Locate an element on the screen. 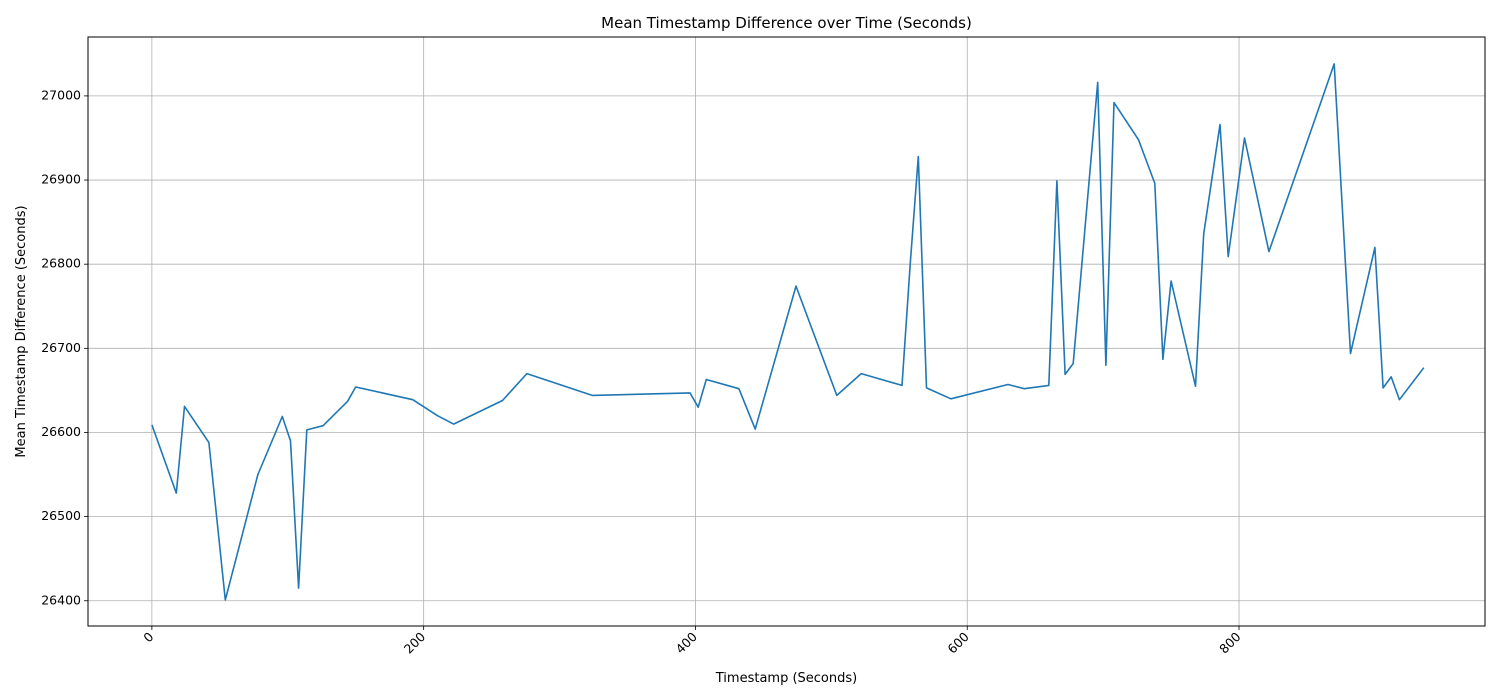 The height and width of the screenshot is (700, 1500). y-axis-ticks: 26400 26500 26600 26700 26800 26900 27000 is located at coordinates (64, 347).